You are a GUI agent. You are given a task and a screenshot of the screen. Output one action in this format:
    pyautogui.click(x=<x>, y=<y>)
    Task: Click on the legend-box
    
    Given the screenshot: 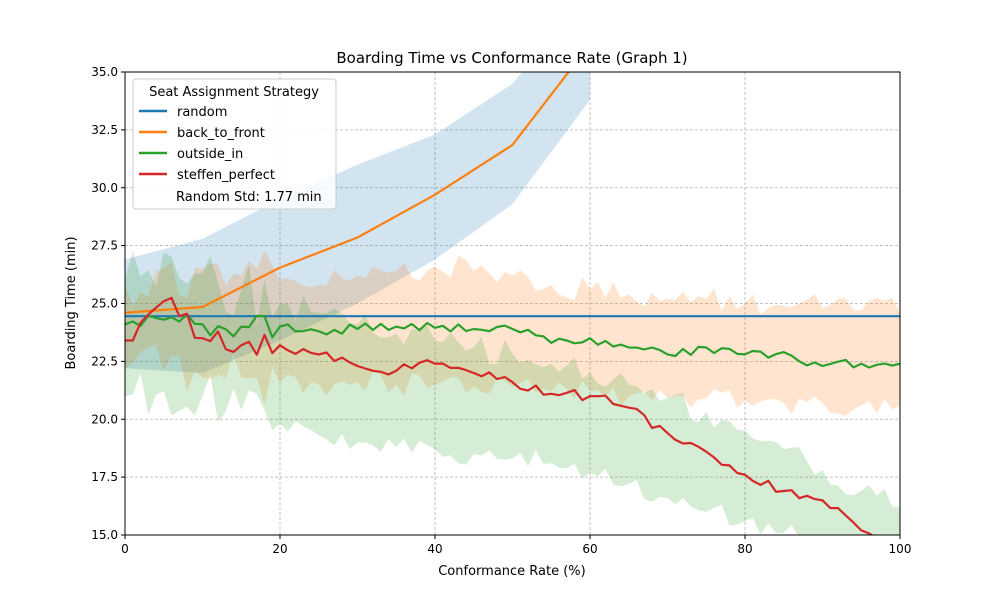 What is the action you would take?
    pyautogui.click(x=234, y=144)
    